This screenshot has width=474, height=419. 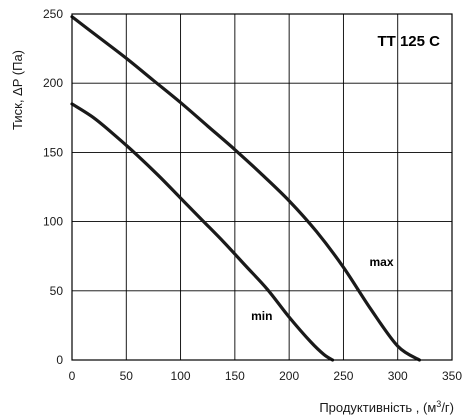 What do you see at coordinates (289, 376) in the screenshot?
I see `x-tick-label: 200` at bounding box center [289, 376].